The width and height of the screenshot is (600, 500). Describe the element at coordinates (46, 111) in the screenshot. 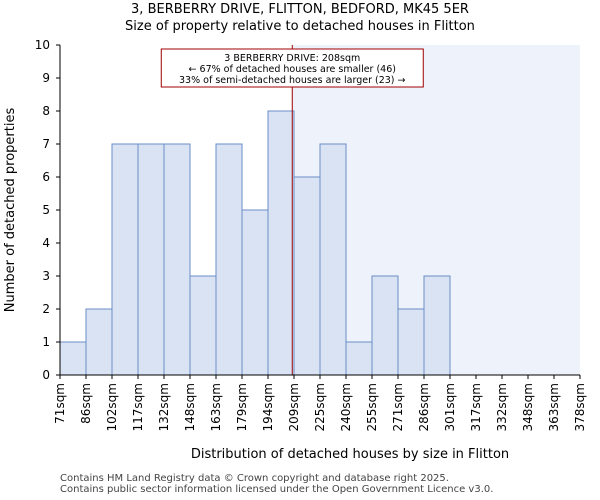

I see `y-tick-label: 8` at that location.